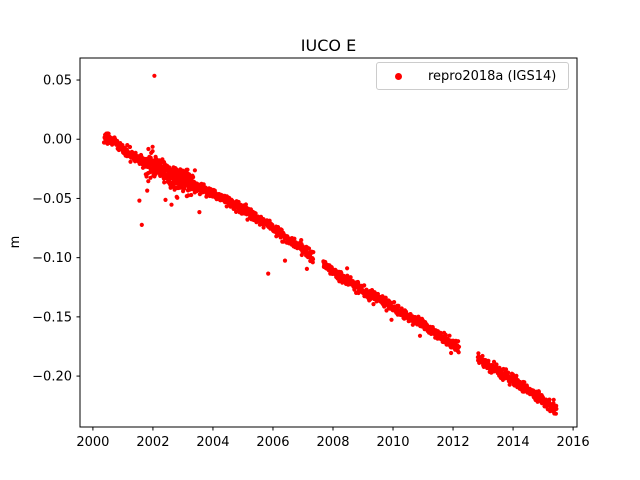  I want to click on x-tick-label: 2000, so click(92, 442).